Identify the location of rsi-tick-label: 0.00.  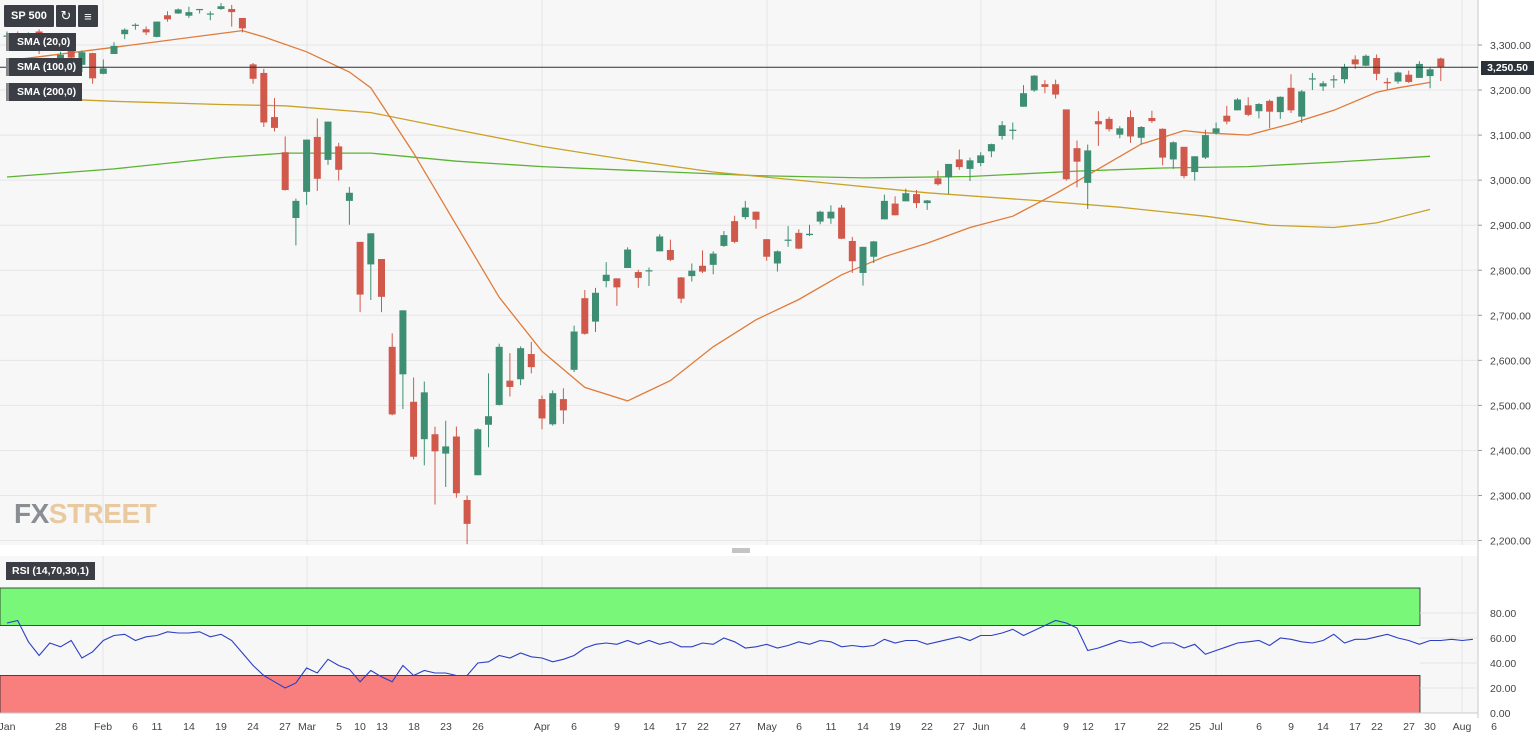
(1500, 714).